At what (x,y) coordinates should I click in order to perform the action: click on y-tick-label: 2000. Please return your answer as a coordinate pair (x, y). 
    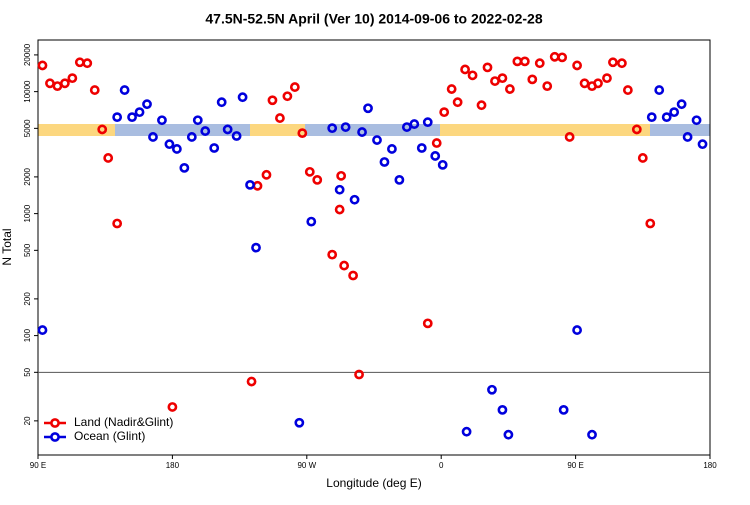
    Looking at the image, I should click on (27, 176).